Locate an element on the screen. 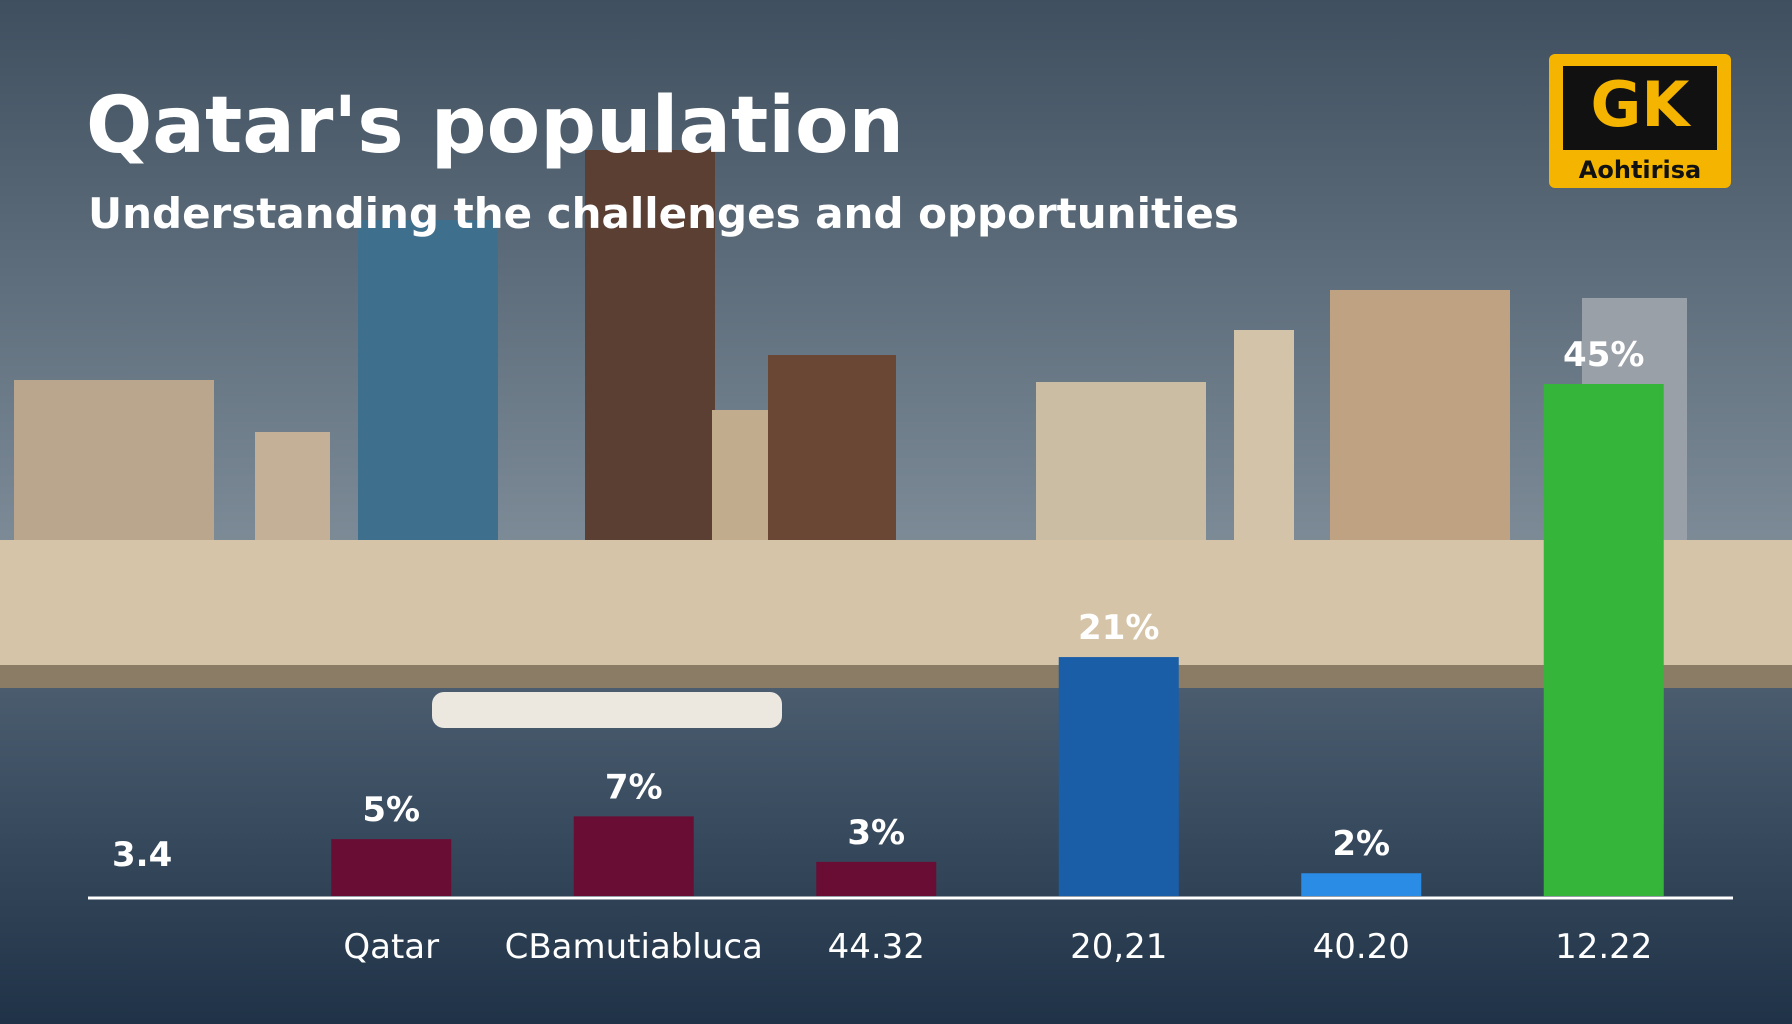  logo: GK Aohtirisa is located at coordinates (1640, 121).